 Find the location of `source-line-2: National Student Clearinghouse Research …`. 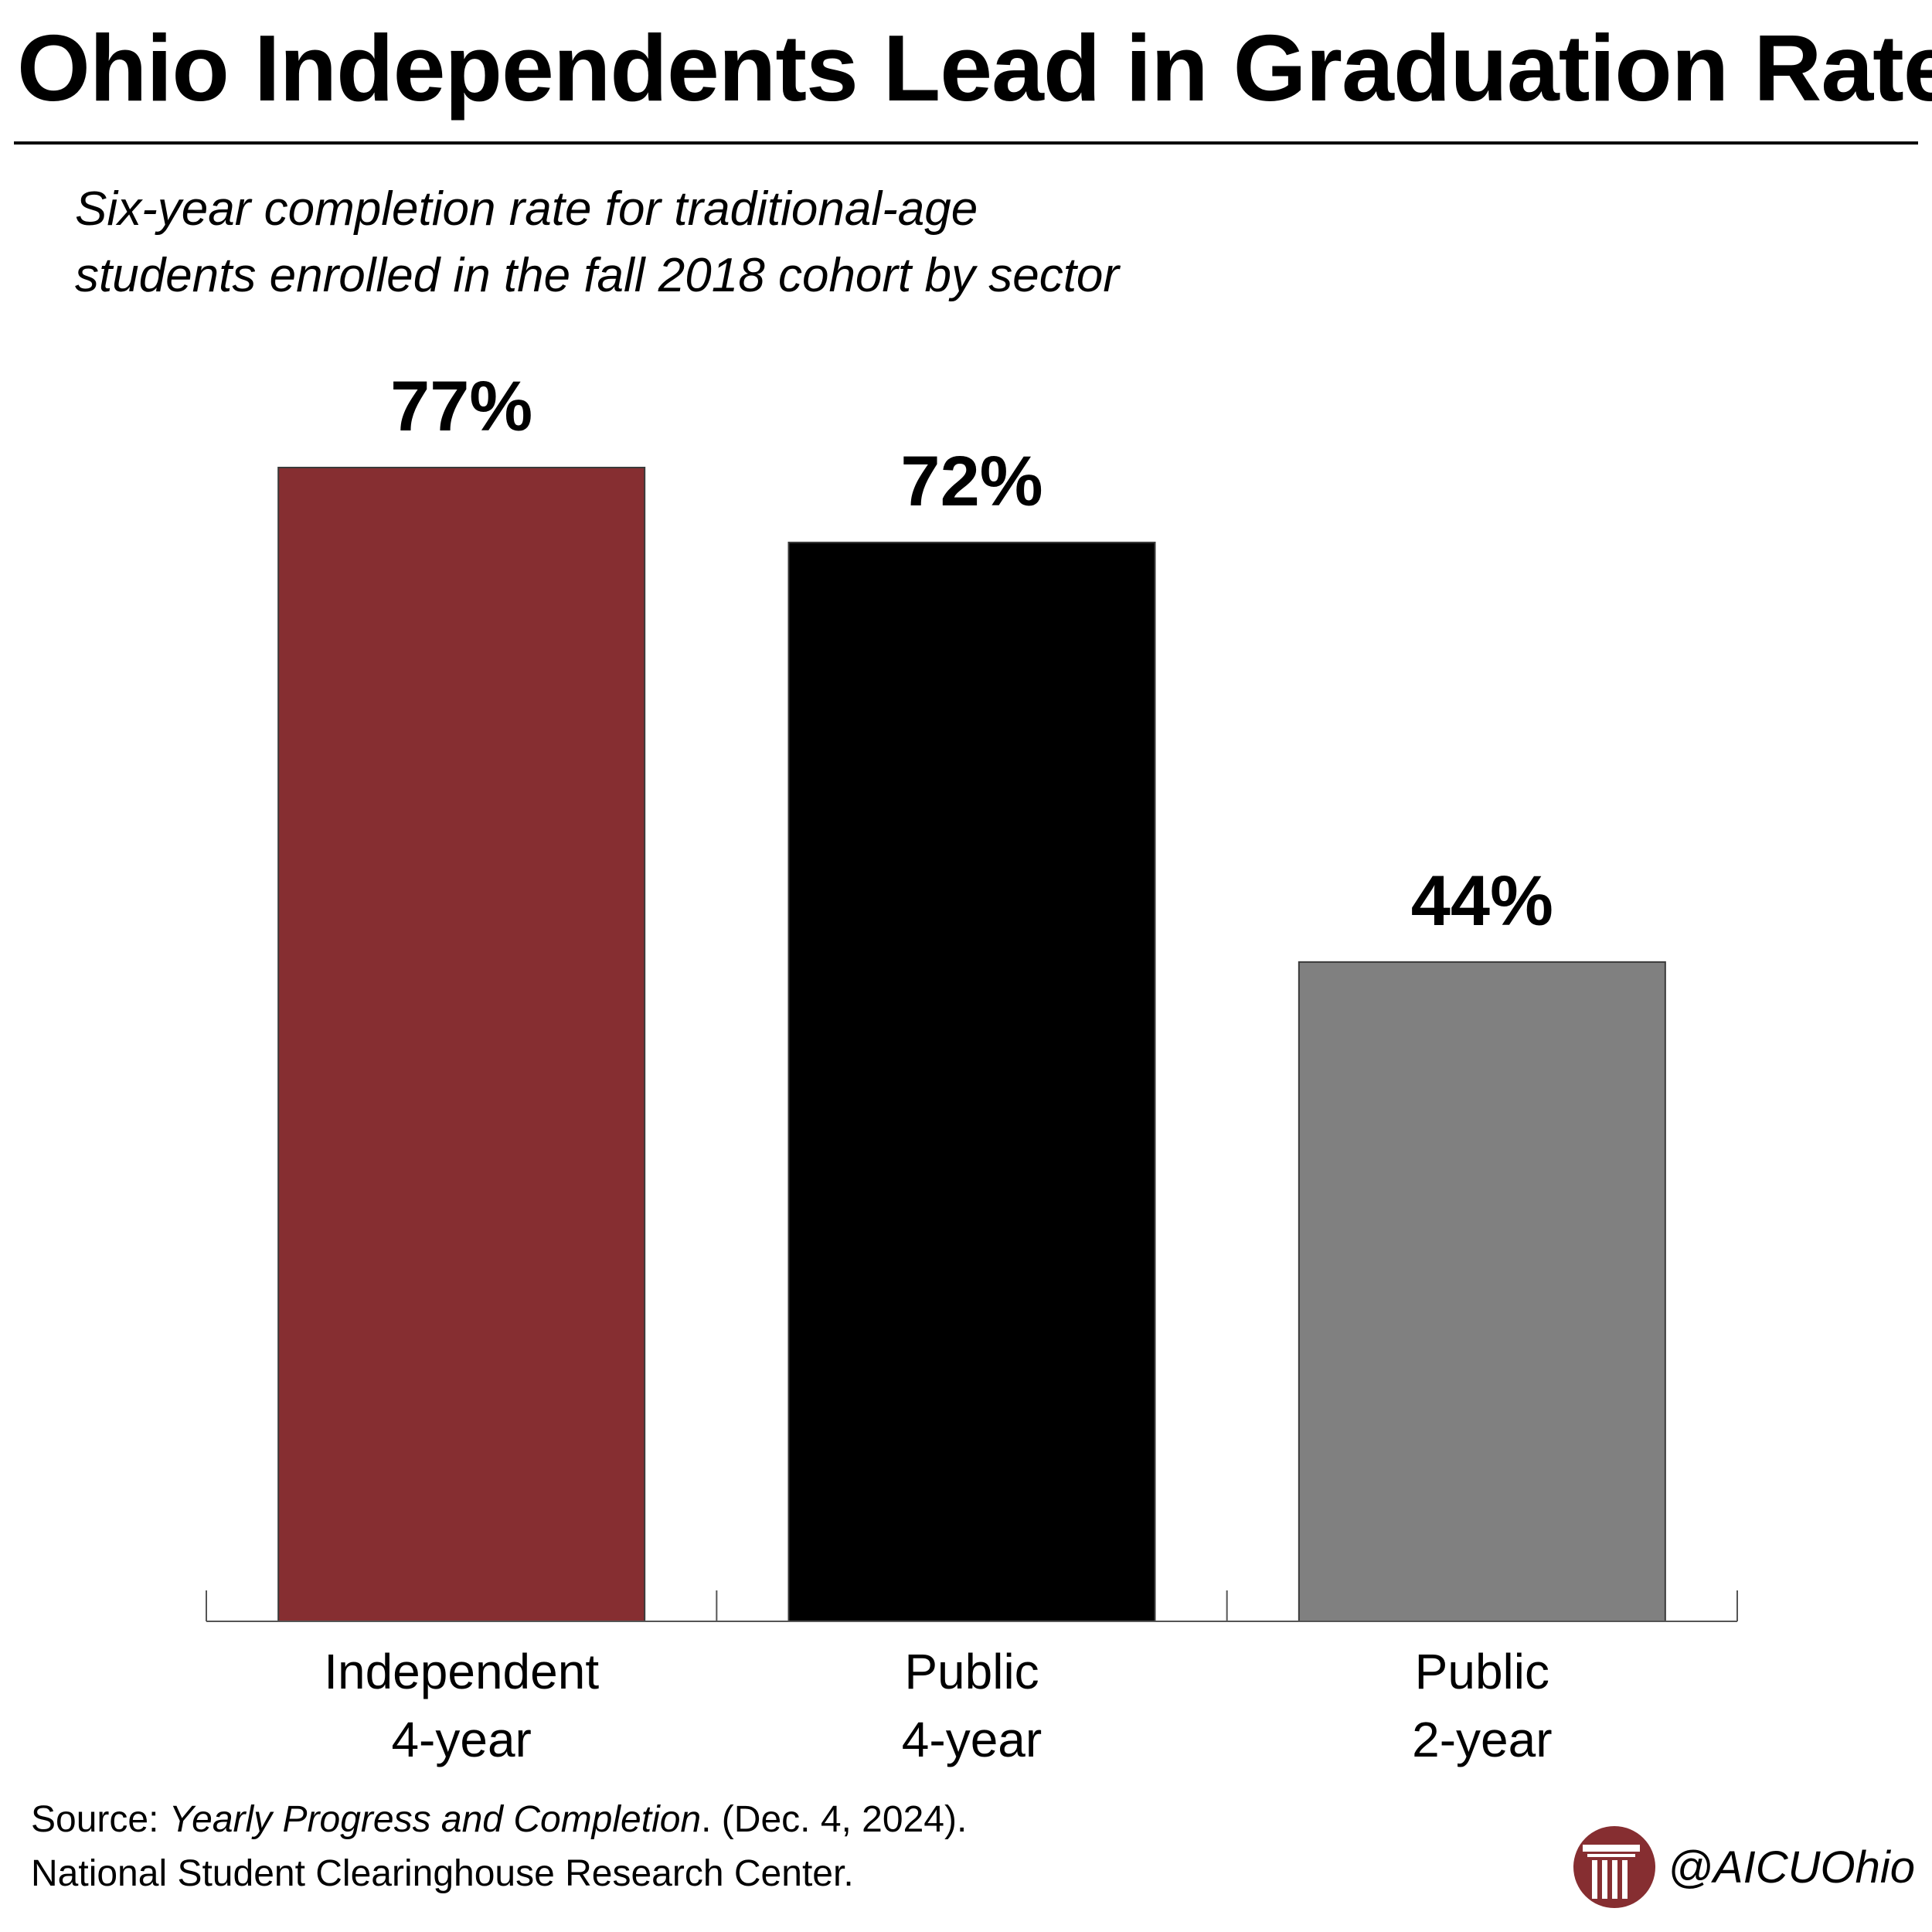

source-line-2: National Student Clearinghouse Research … is located at coordinates (443, 1873).